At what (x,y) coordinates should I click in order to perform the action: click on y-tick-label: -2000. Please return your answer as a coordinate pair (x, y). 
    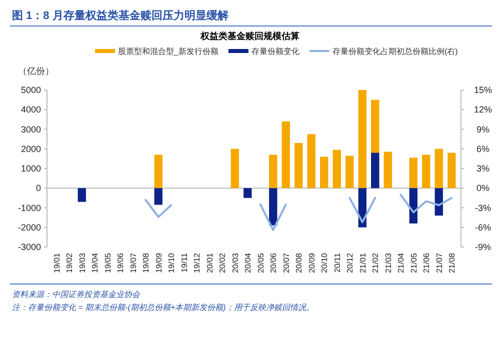
    Looking at the image, I should click on (29, 227).